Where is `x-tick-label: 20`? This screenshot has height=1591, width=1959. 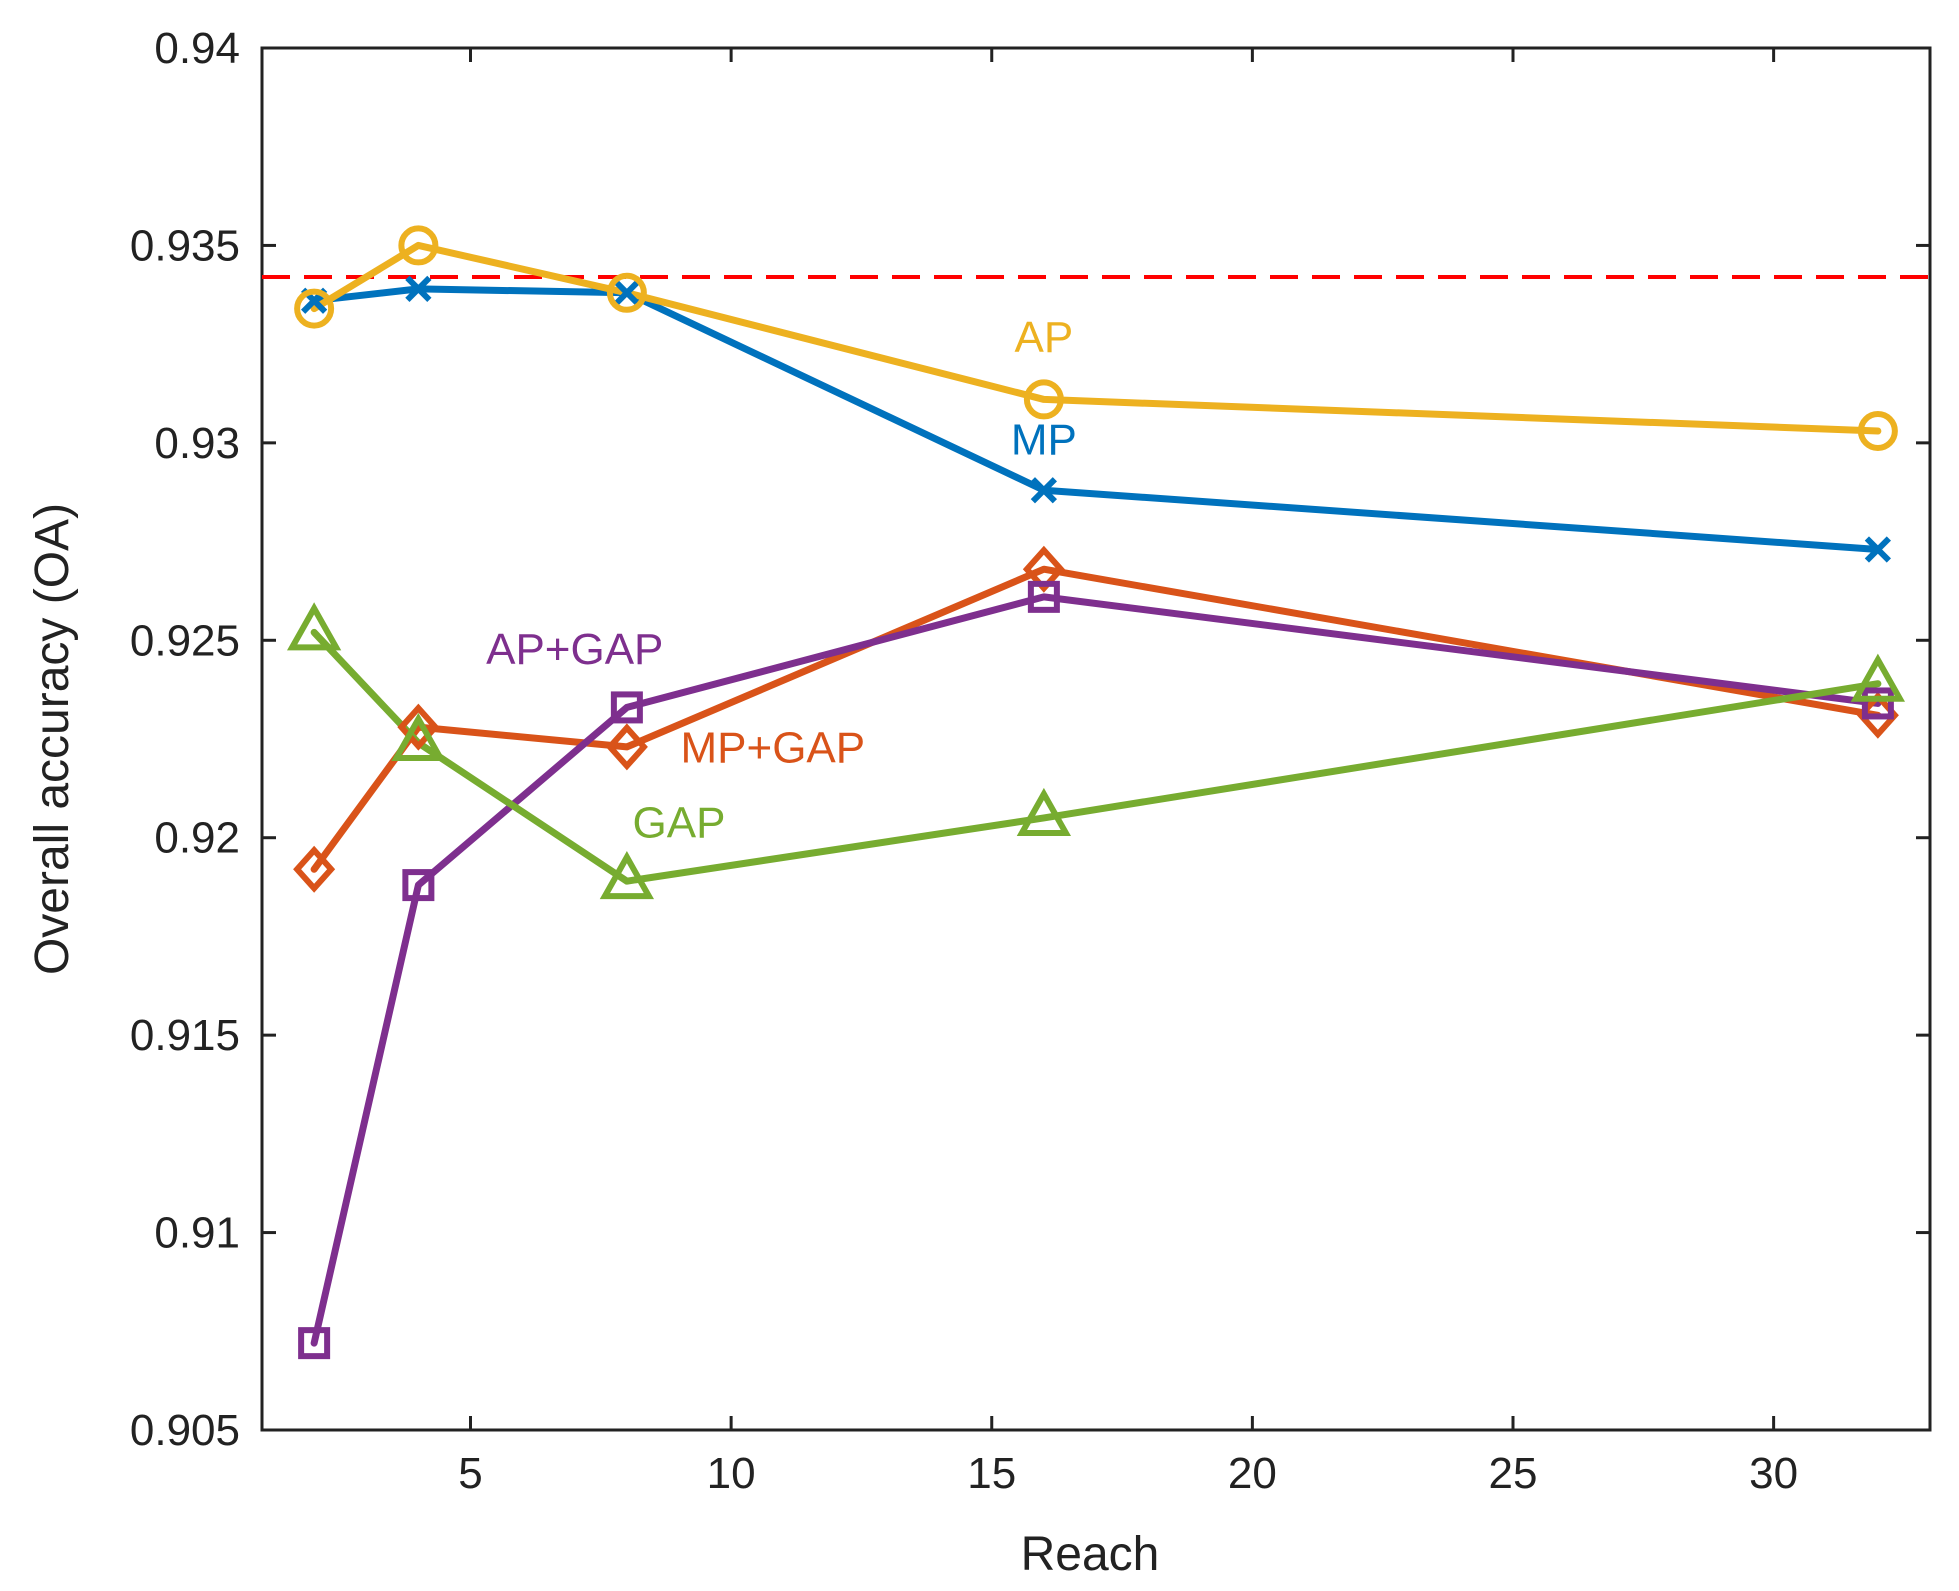
x-tick-label: 20 is located at coordinates (1252, 1473).